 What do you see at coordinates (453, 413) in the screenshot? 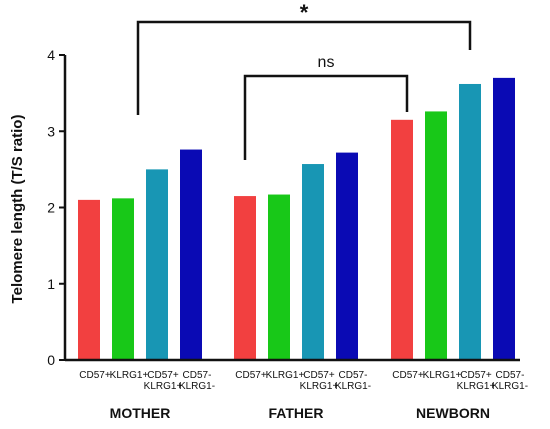
I see `group-label-newborn: NEWBORN` at bounding box center [453, 413].